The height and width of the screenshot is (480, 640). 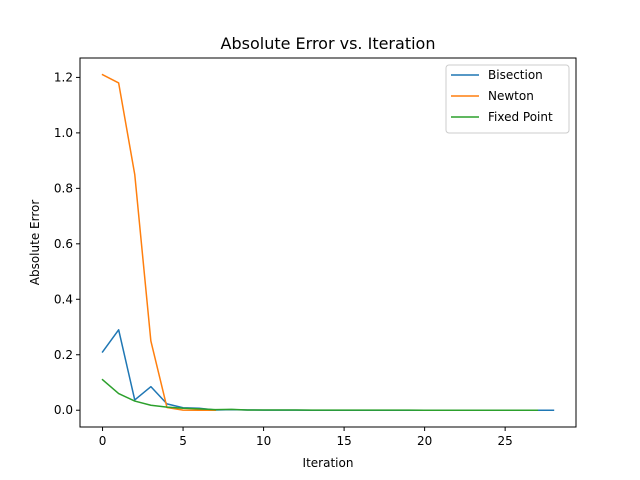 What do you see at coordinates (328, 370) in the screenshot?
I see `series-line-bisection` at bounding box center [328, 370].